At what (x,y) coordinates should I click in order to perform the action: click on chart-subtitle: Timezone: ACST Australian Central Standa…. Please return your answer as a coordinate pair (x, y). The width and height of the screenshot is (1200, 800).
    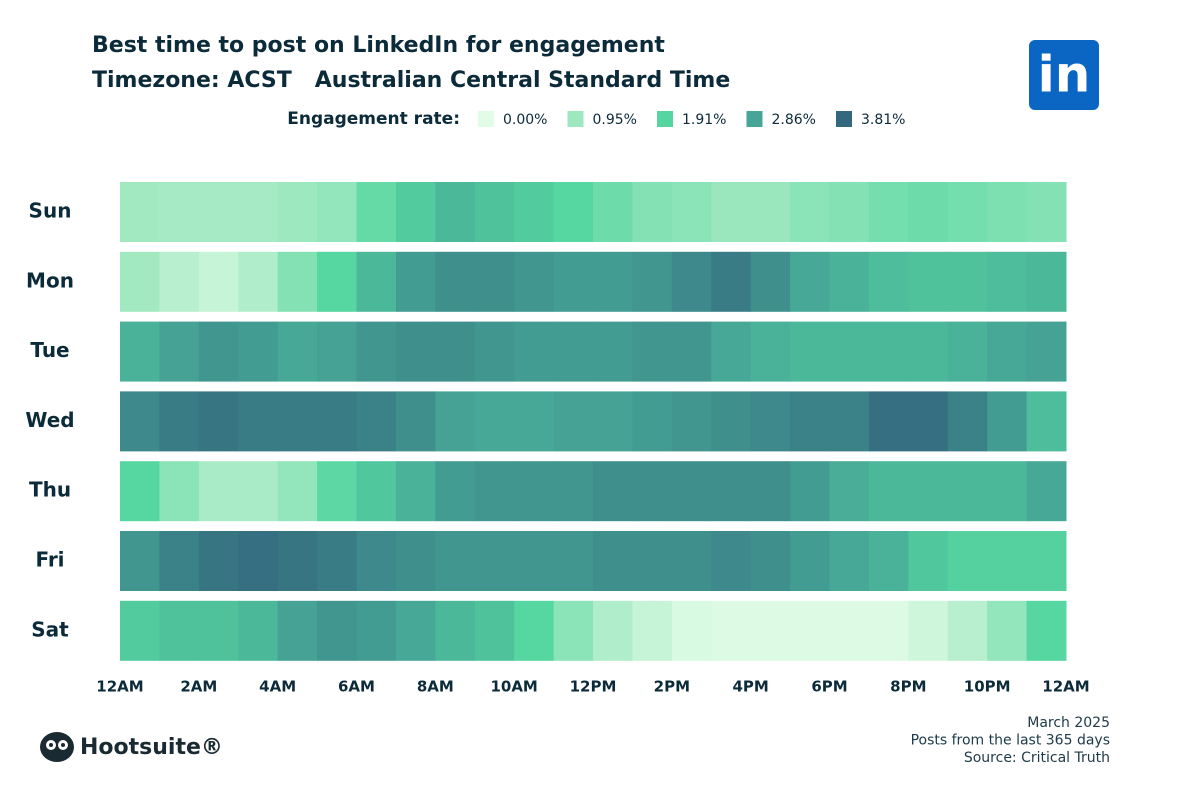
    Looking at the image, I should click on (411, 80).